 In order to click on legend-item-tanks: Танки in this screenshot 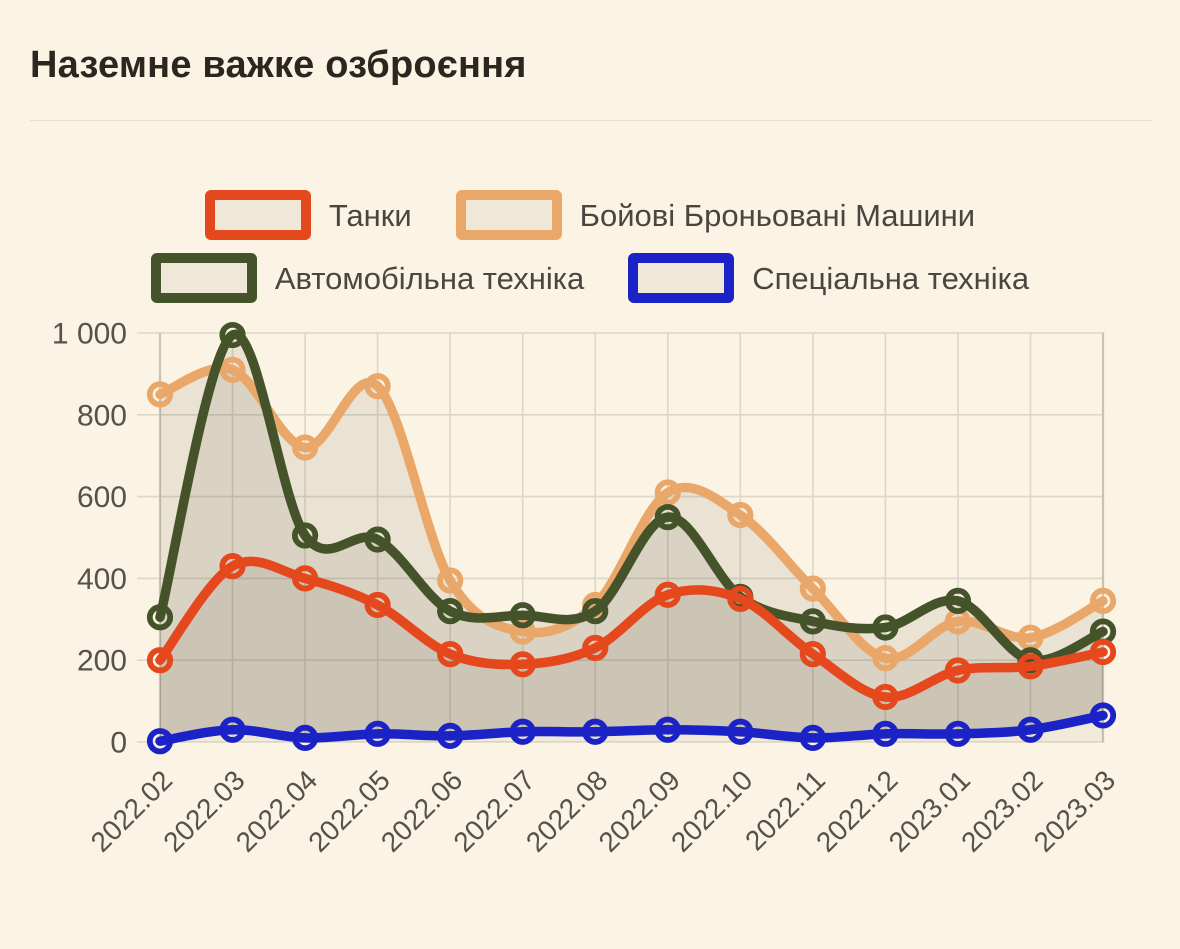, I will do `click(308, 215)`.